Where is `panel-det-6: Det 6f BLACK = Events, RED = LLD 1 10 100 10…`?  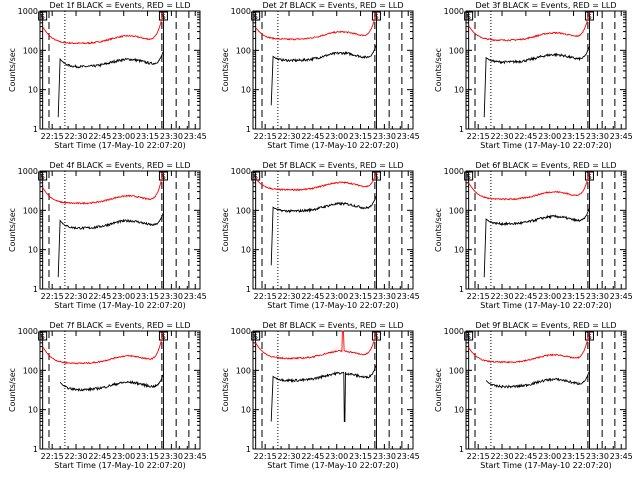 panel-det-6: Det 6f BLACK = Events, RED = LLD 1 10 100 10… is located at coordinates (533, 235).